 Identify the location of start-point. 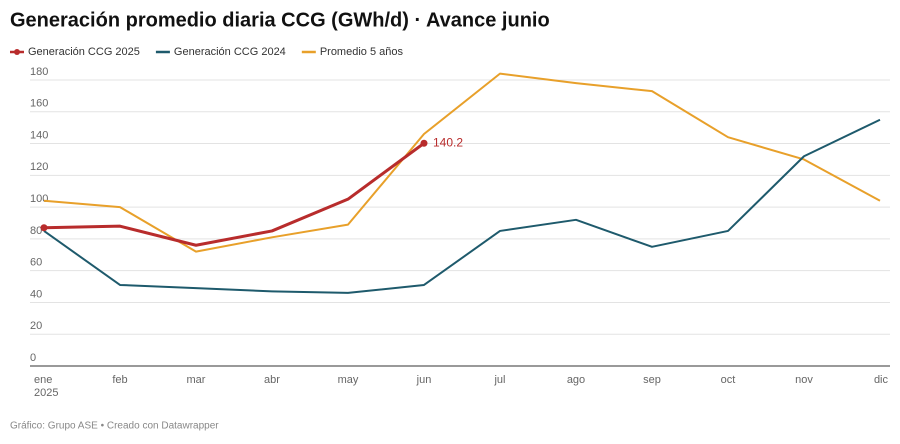
(44, 228).